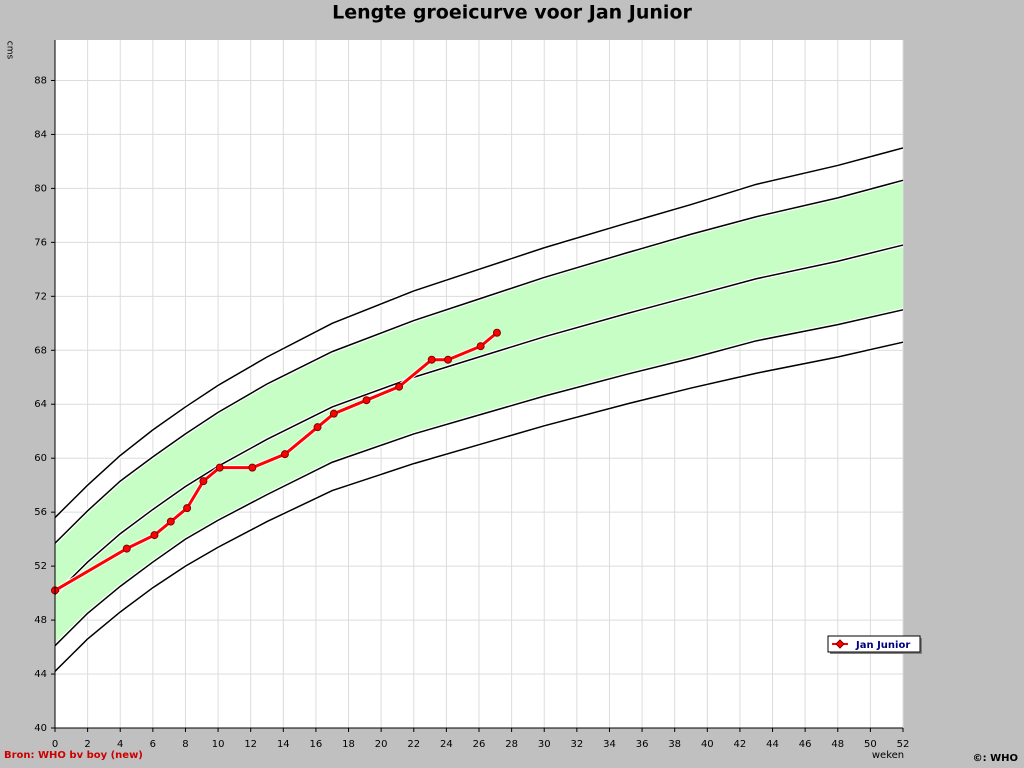 The image size is (1024, 768). Describe the element at coordinates (882, 645) in the screenshot. I see `legend-label: Jan Junior` at that location.